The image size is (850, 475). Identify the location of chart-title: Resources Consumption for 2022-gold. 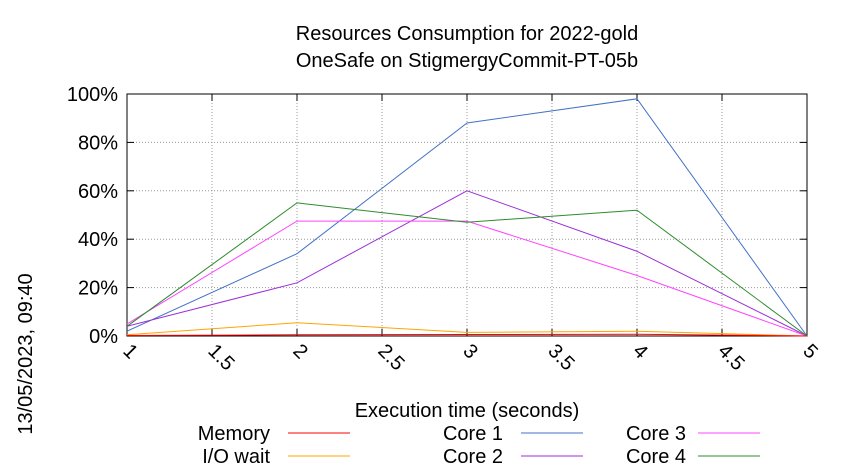
(467, 34).